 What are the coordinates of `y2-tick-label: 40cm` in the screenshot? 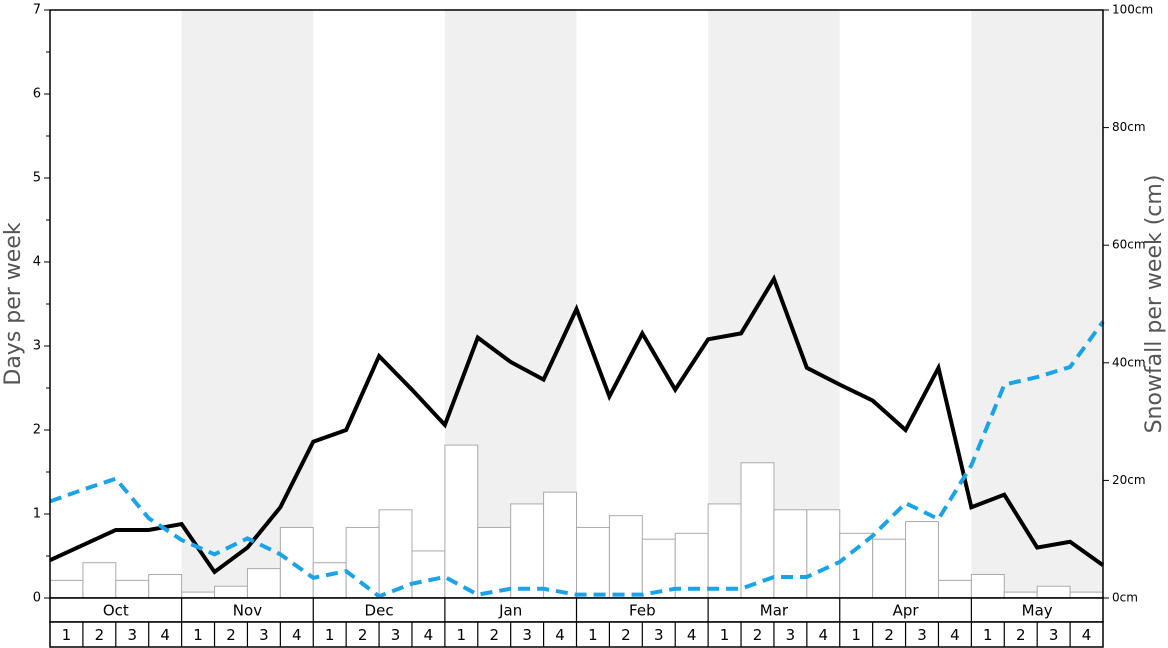 It's located at (1129, 362).